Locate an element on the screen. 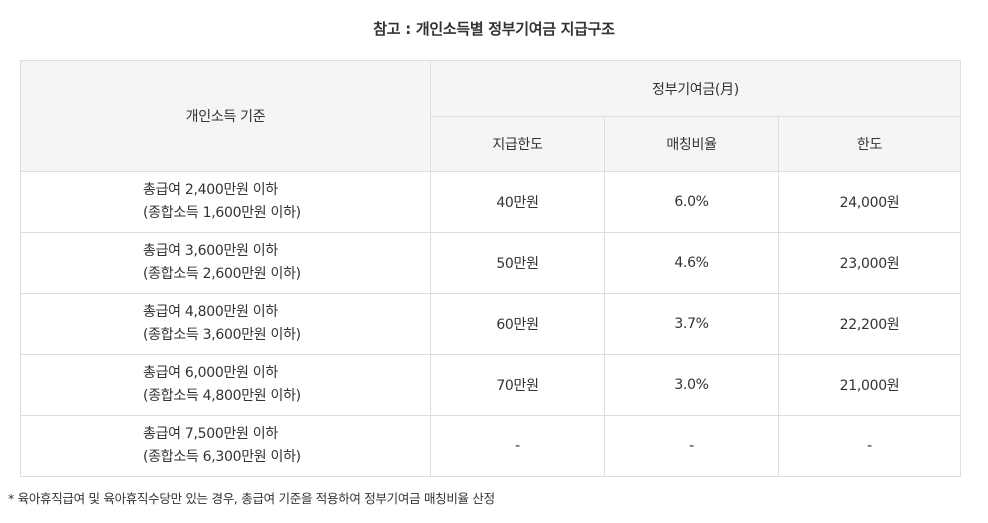  header-payment-limit: 지급한도 is located at coordinates (517, 144).